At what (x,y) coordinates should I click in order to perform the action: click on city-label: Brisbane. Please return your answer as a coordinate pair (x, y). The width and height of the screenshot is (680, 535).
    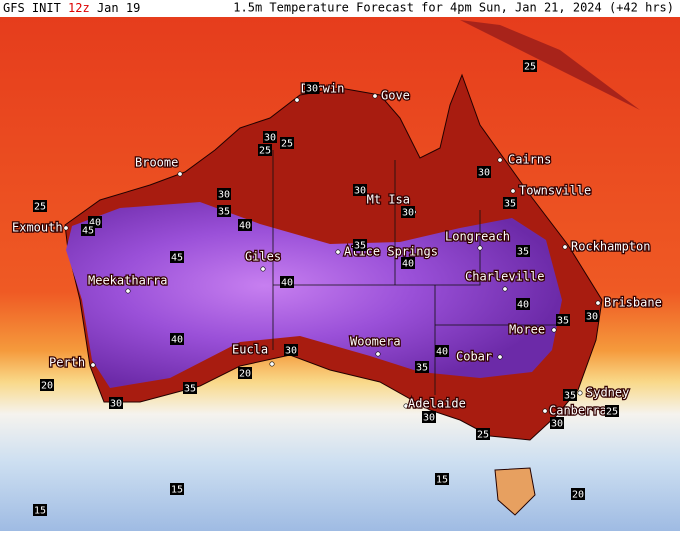
    Looking at the image, I should click on (633, 303).